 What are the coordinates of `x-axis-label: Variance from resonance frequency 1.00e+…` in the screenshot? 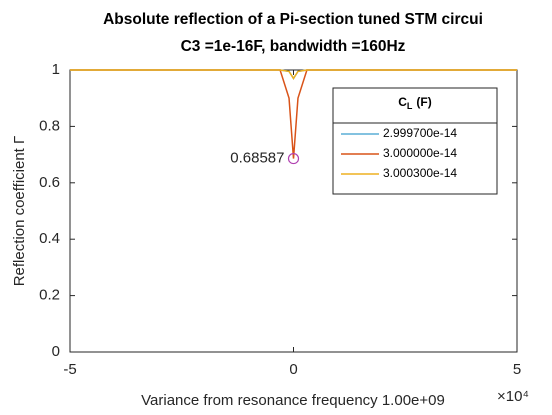 It's located at (293, 400).